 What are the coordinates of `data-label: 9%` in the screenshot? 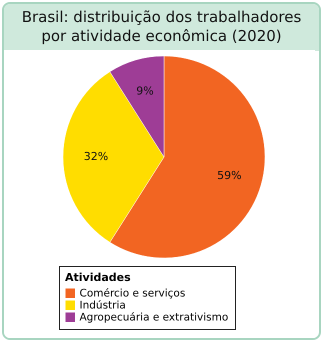 It's located at (145, 91).